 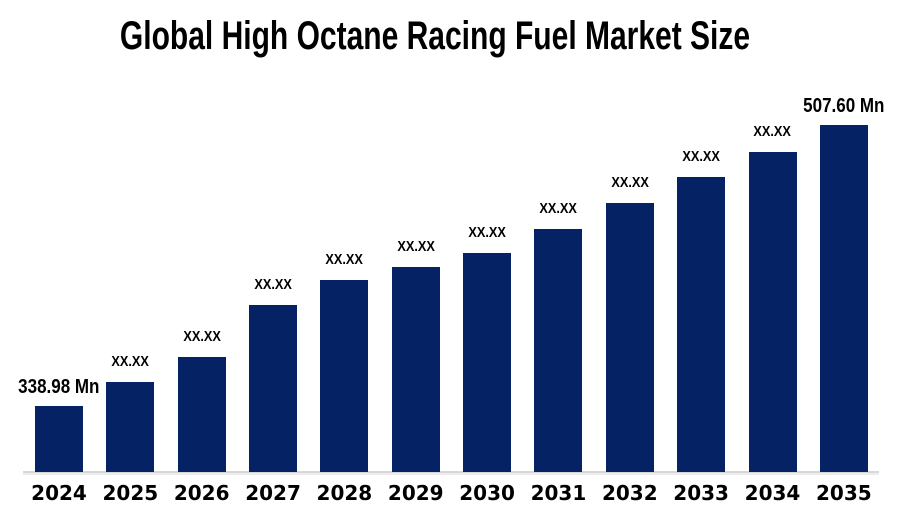 What do you see at coordinates (451, 472) in the screenshot?
I see `x-axis-line` at bounding box center [451, 472].